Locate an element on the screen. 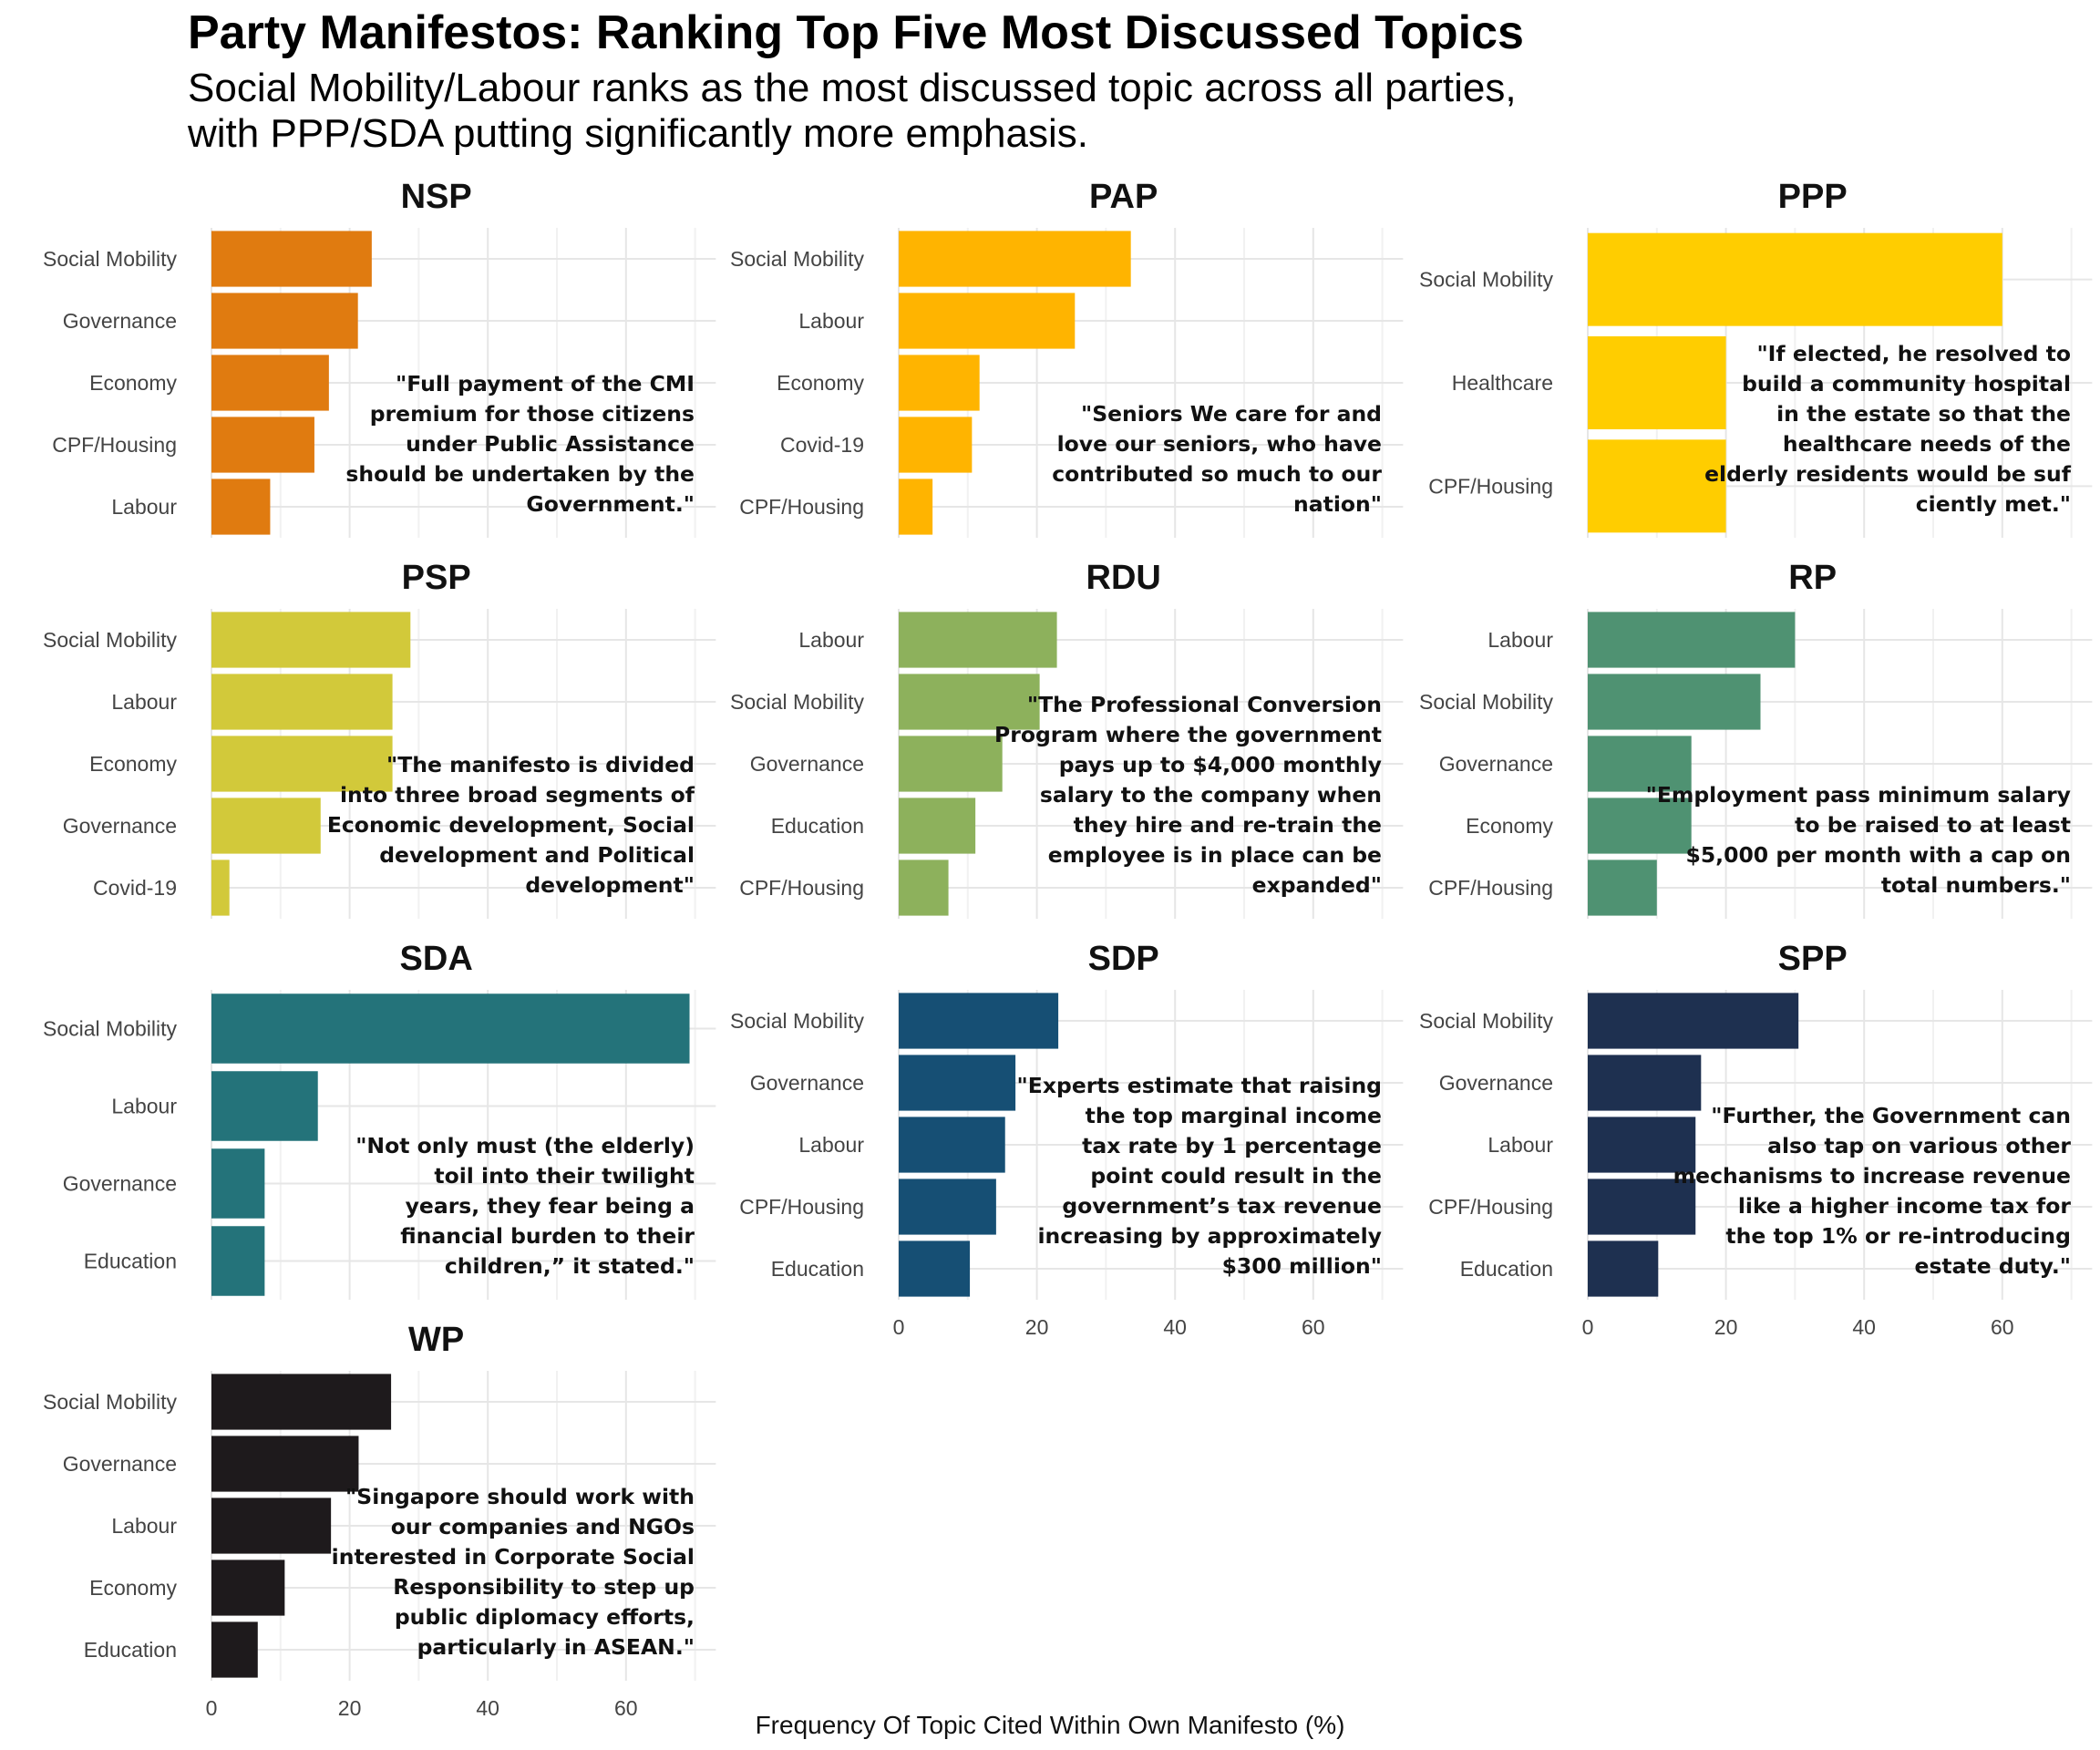 This screenshot has height=1750, width=2100. panel-title: WP is located at coordinates (436, 1340).